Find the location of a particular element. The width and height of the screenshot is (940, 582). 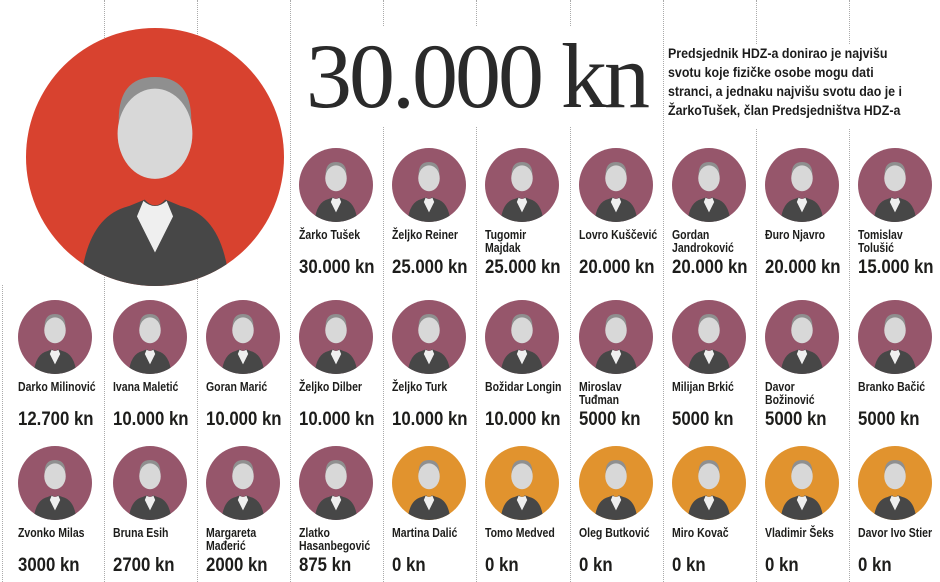

donor-tile: Martina Dalić 0 kn is located at coordinates (435, 514).